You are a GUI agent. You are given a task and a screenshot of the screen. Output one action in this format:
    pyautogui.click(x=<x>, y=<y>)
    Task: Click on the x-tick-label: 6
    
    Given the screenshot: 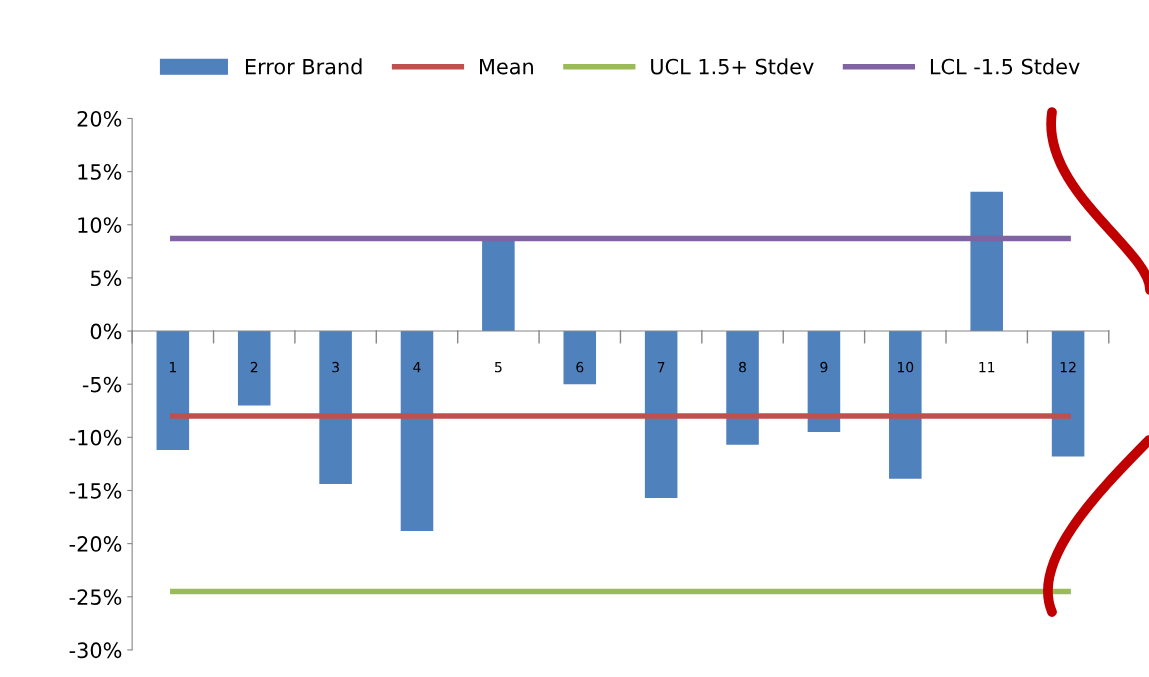 What is the action you would take?
    pyautogui.click(x=580, y=367)
    